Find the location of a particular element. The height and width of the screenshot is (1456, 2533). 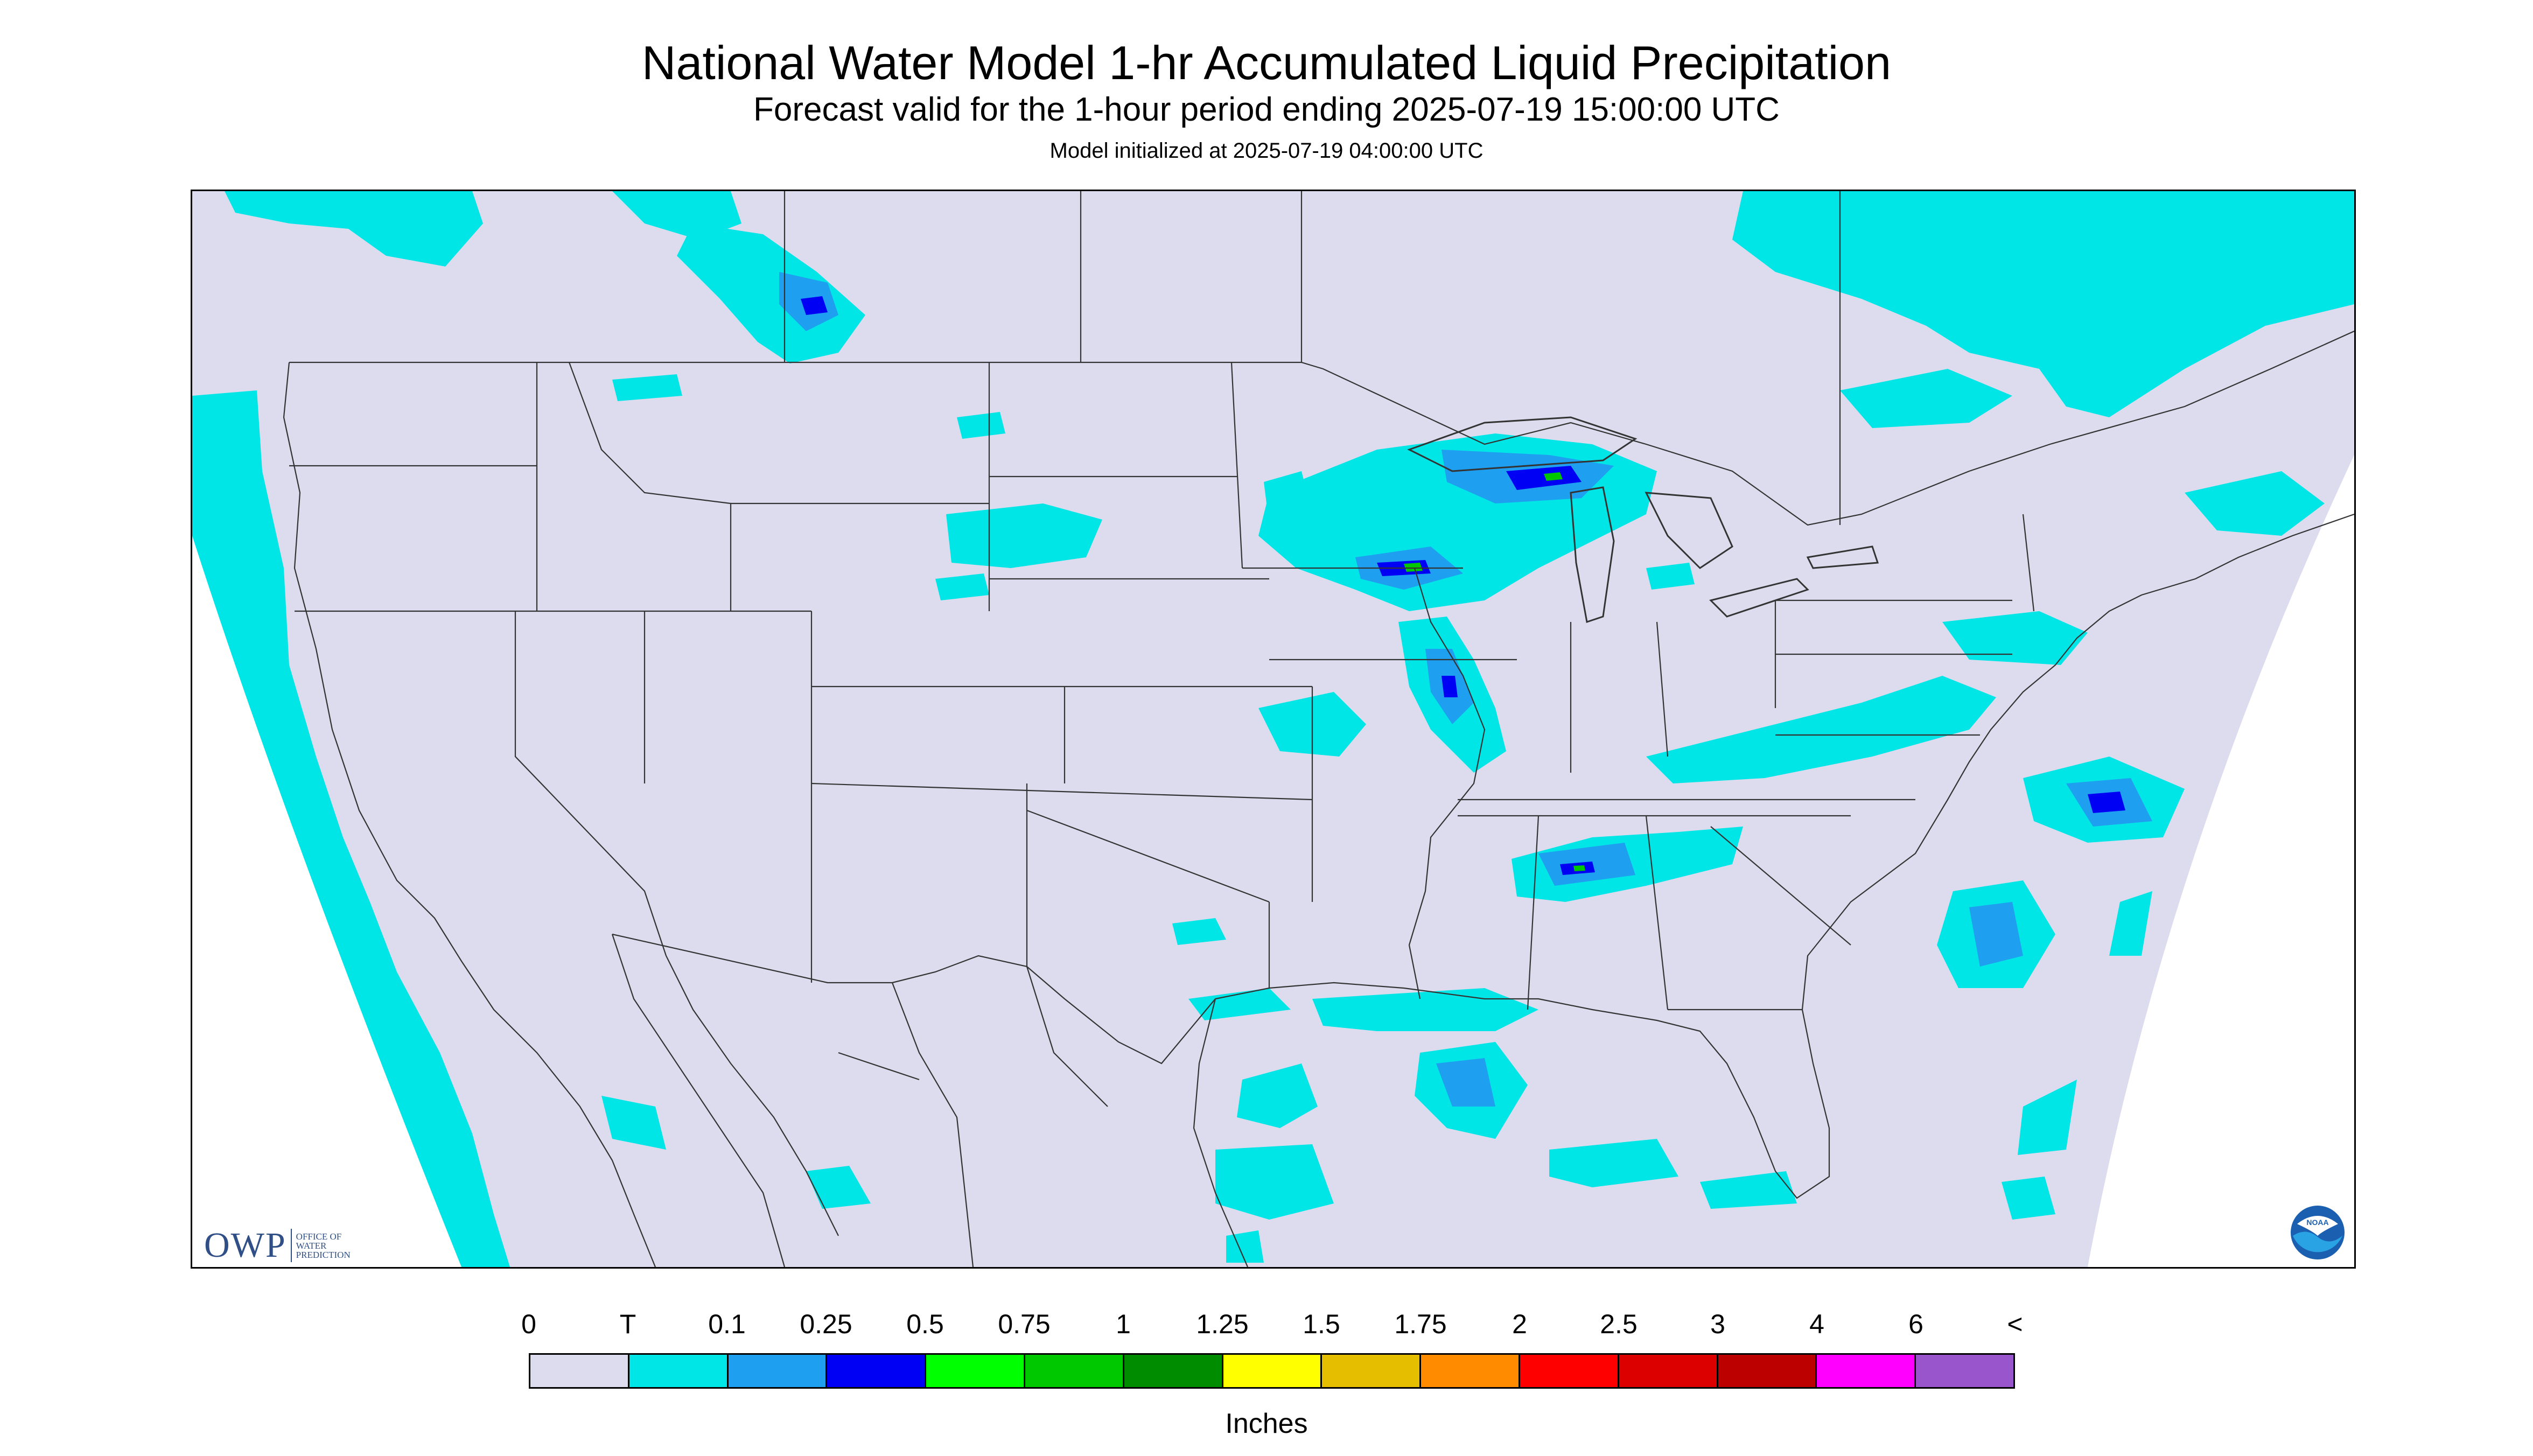

legend-label: 0.5 is located at coordinates (925, 1324).